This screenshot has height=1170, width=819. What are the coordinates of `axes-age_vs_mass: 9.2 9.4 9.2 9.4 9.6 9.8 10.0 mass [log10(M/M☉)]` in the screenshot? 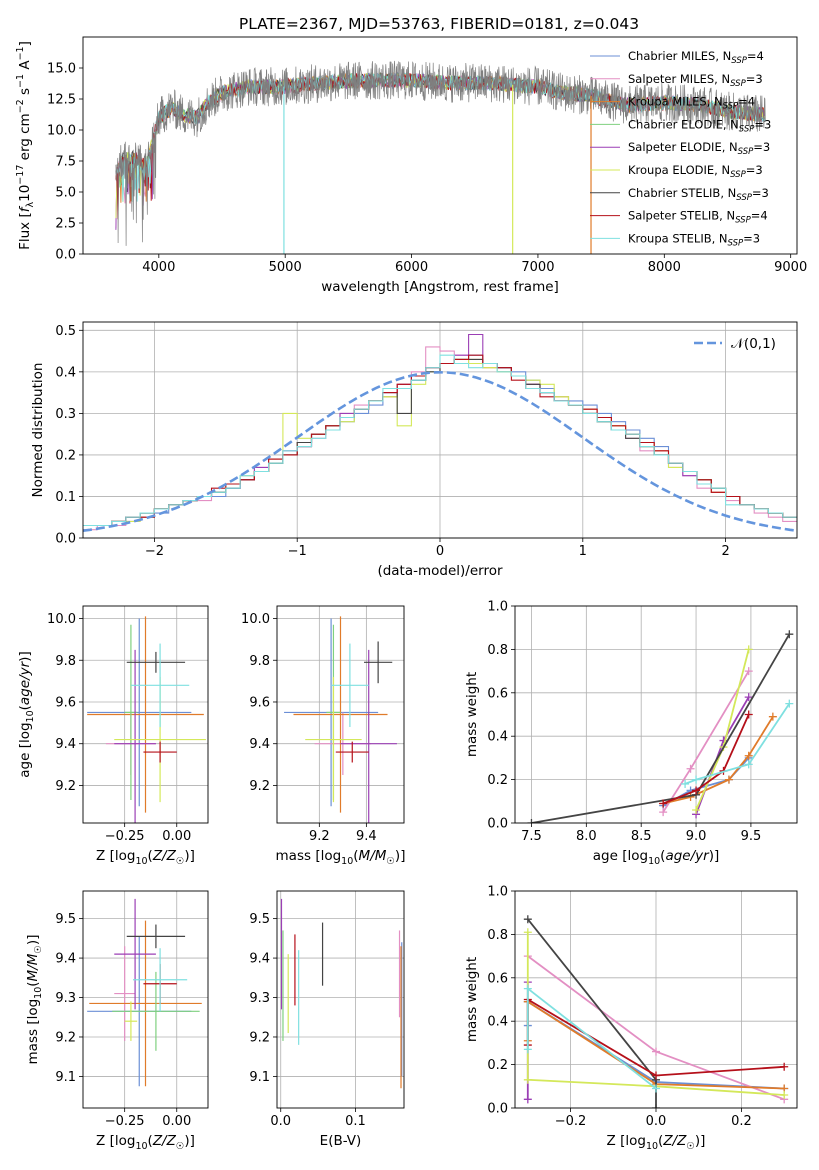 It's located at (323, 736).